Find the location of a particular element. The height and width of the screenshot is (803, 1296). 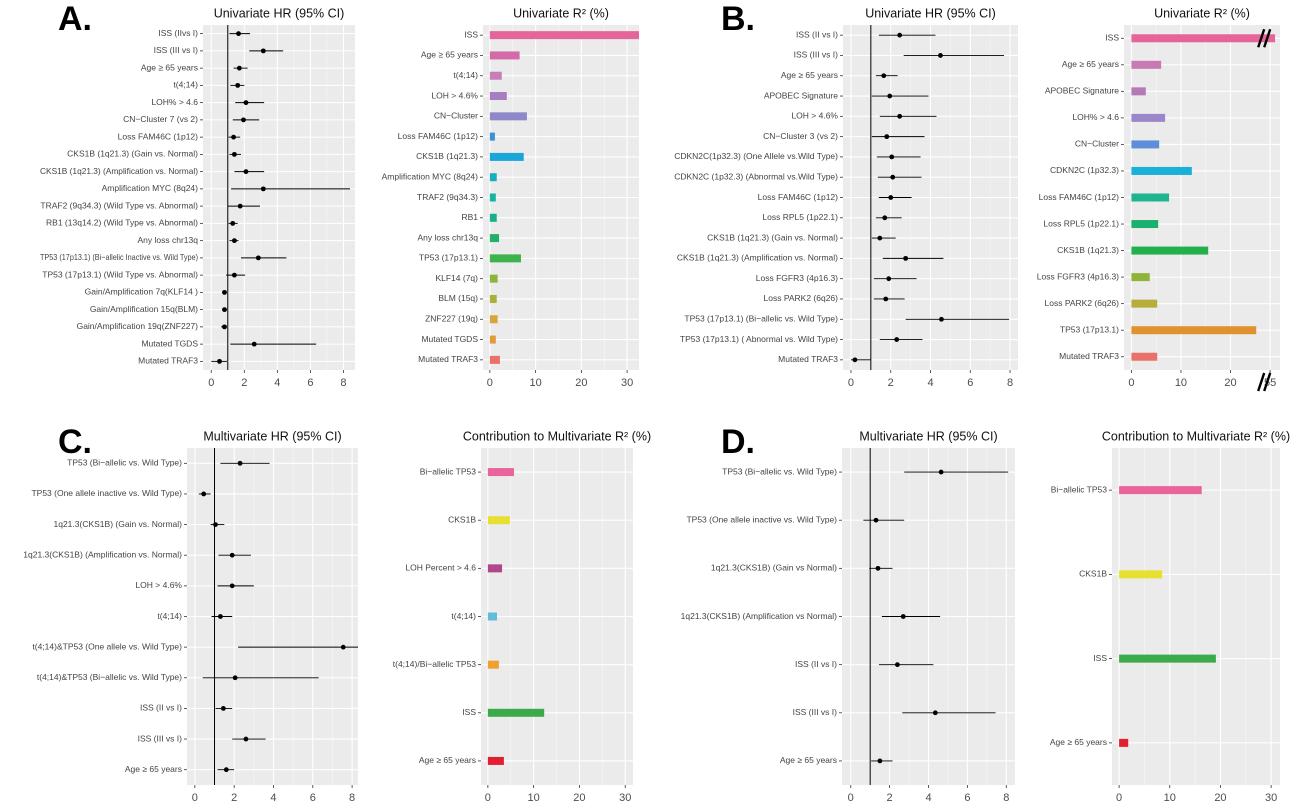

panel-label: A. is located at coordinates (75, 19).